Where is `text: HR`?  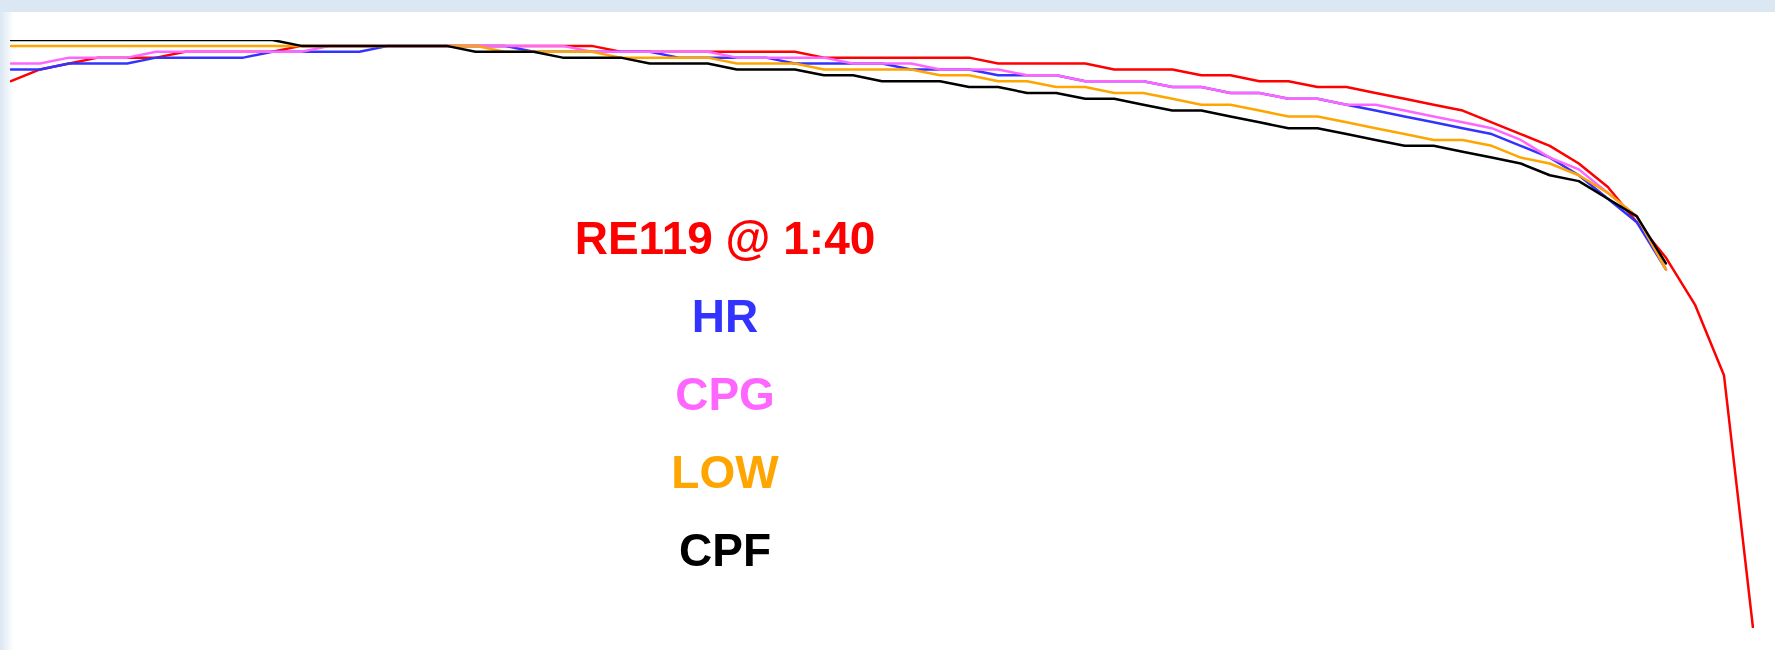
text: HR is located at coordinates (725, 315).